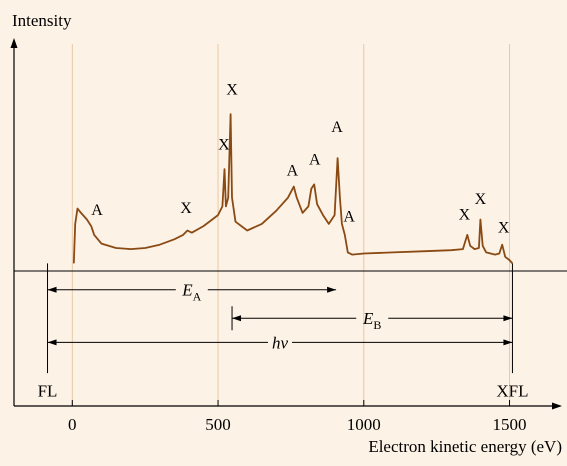 This screenshot has height=466, width=567. Describe the element at coordinates (332, 289) in the screenshot. I see `e-a-arrow-right-icon` at that location.